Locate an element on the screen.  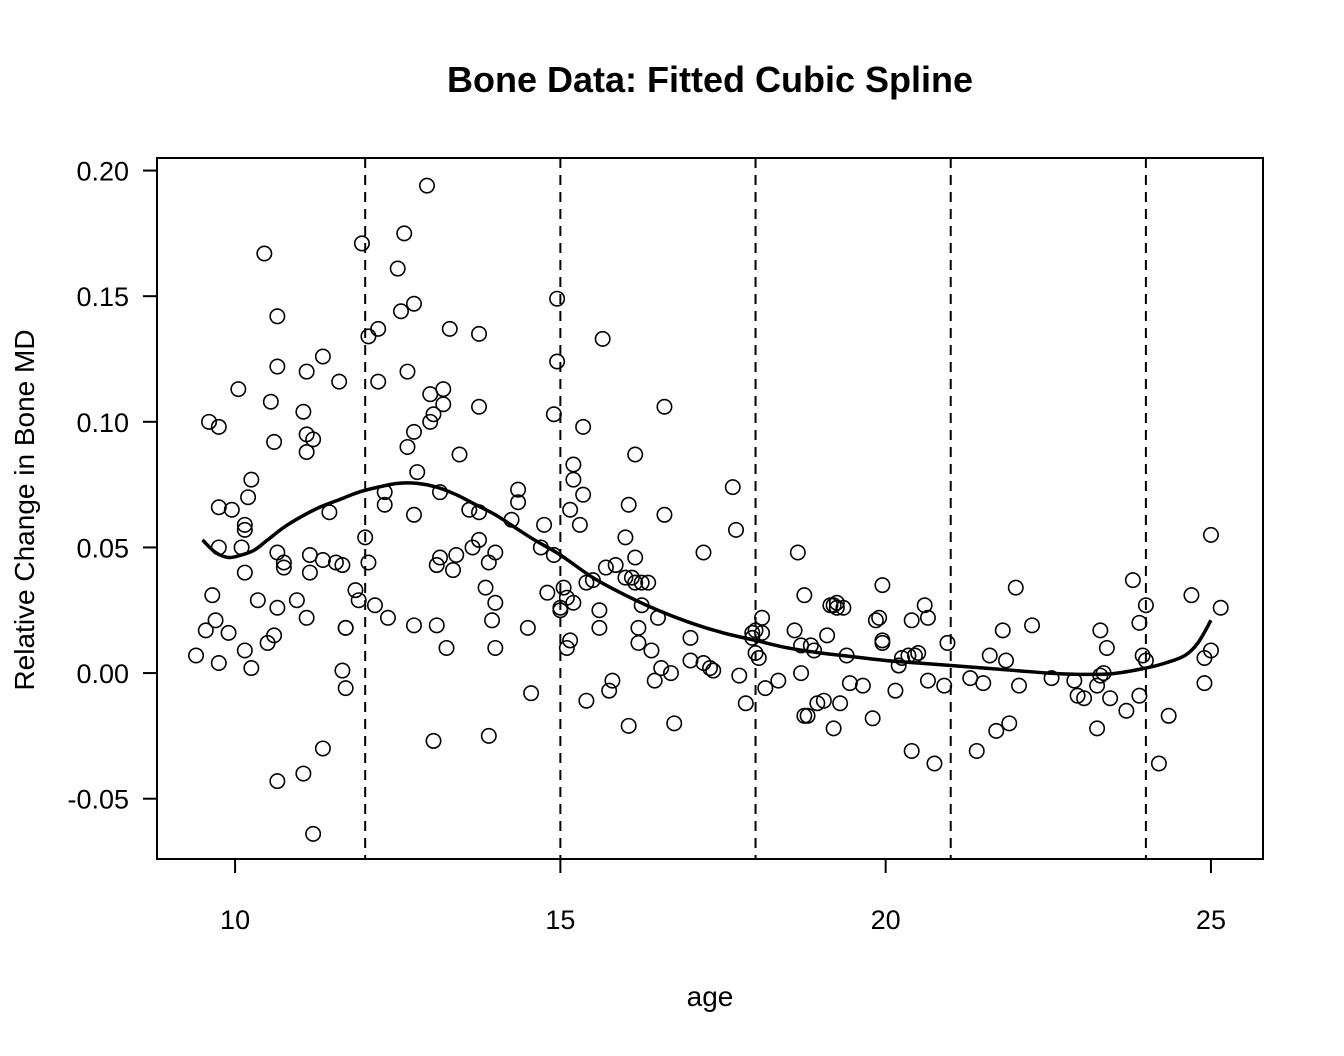
x-axis: 10 15 20 25 is located at coordinates (723, 896).